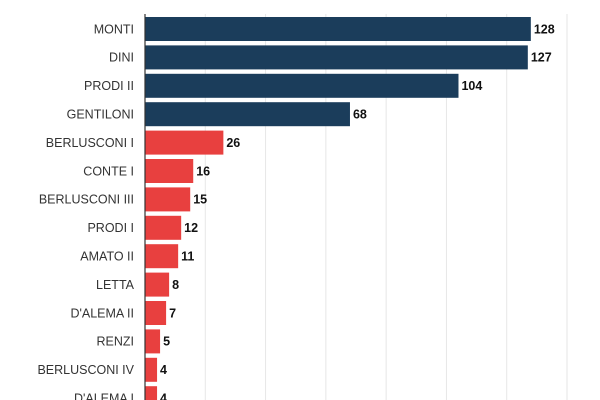 The image size is (600, 400). What do you see at coordinates (175, 285) in the screenshot?
I see `value-label: 8` at bounding box center [175, 285].